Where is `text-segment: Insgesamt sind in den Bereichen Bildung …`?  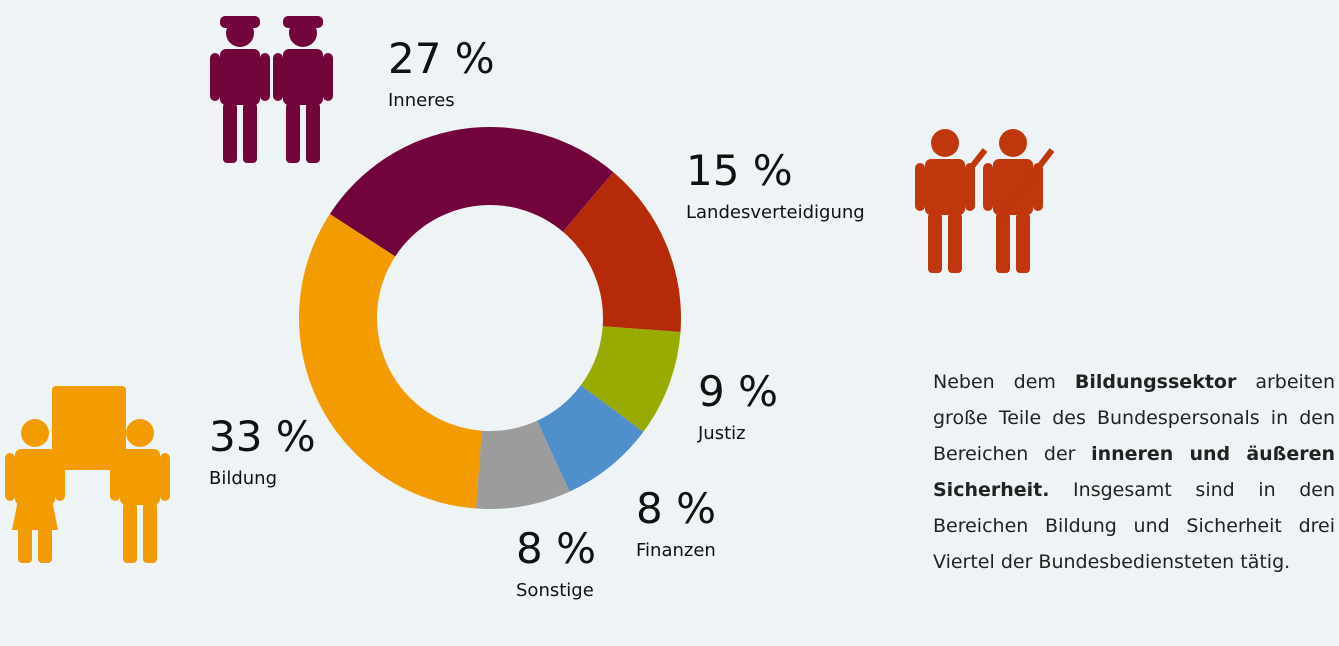 text-segment: Insgesamt sind in den Bereichen Bildung … is located at coordinates (1134, 526).